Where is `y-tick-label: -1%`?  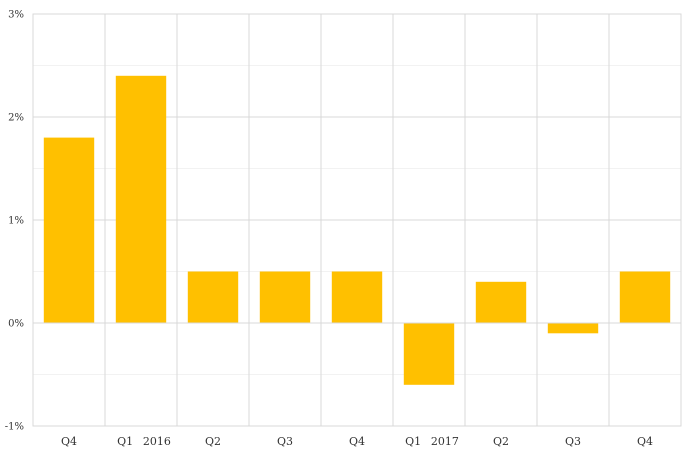 y-tick-label: -1% is located at coordinates (14, 427).